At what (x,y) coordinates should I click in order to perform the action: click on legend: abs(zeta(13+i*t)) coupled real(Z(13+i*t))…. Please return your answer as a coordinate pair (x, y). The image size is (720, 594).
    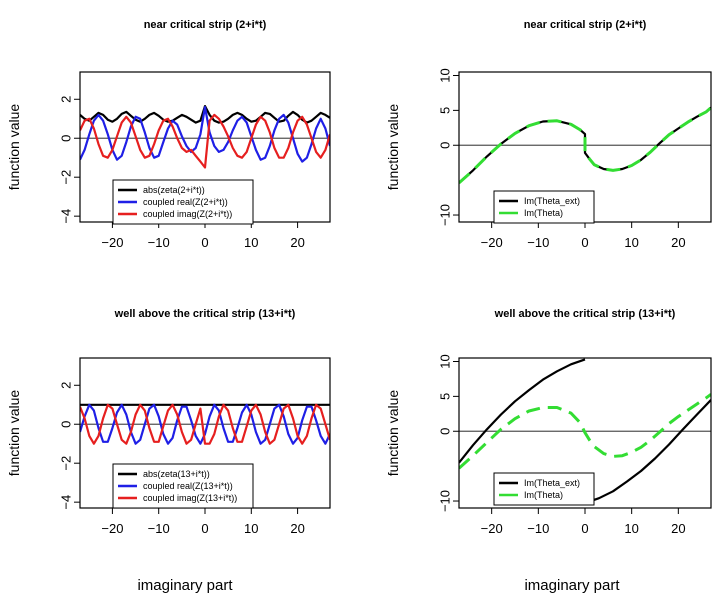
    Looking at the image, I should click on (183, 486).